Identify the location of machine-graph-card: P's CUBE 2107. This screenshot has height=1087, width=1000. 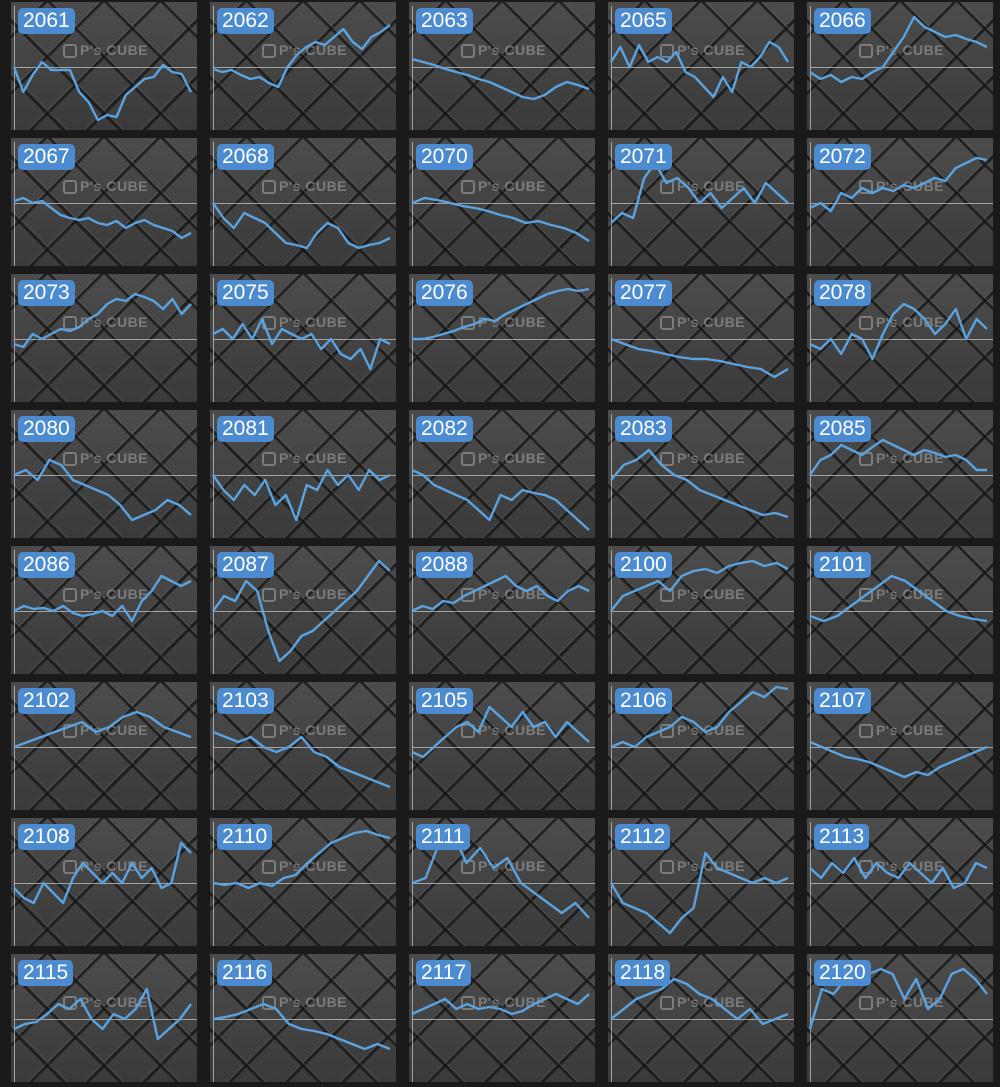
(900, 746).